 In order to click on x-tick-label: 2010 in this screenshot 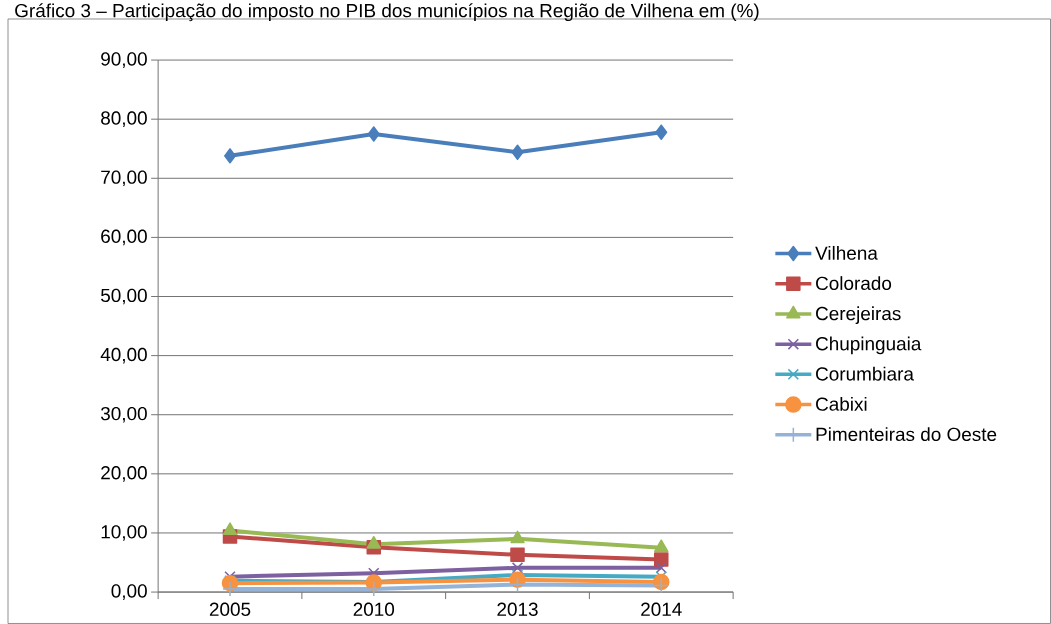, I will do `click(374, 609)`.